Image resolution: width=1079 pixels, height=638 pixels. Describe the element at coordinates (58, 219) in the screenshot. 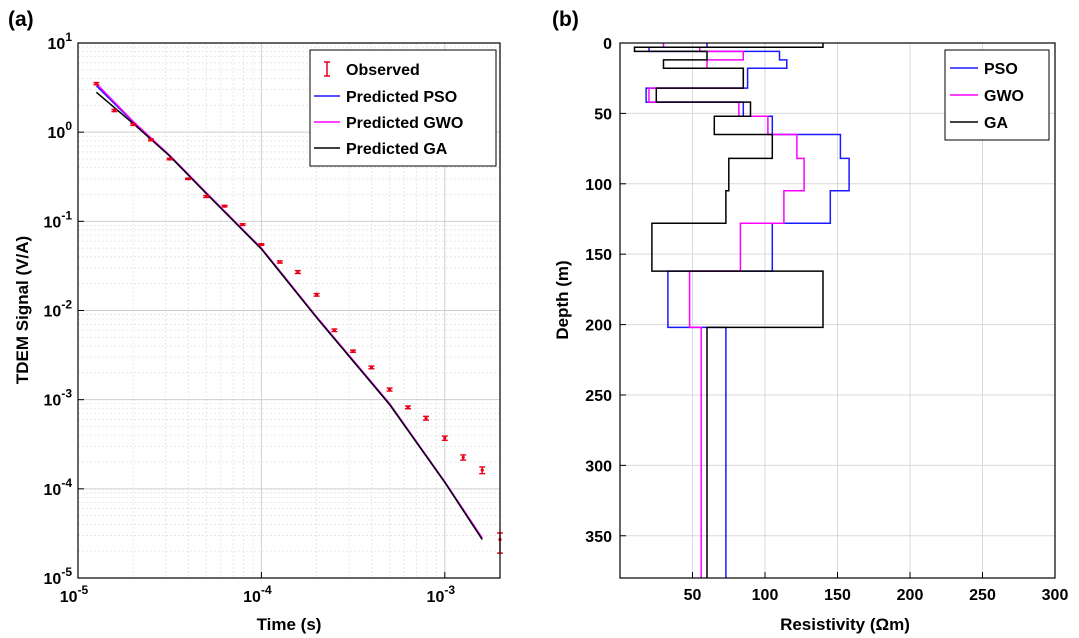

I see `y-tick-label: 10-1` at that location.